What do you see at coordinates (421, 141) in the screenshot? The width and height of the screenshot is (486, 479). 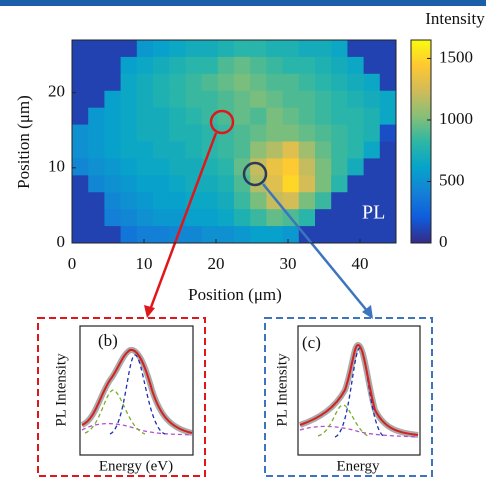 I see `colorbar` at bounding box center [421, 141].